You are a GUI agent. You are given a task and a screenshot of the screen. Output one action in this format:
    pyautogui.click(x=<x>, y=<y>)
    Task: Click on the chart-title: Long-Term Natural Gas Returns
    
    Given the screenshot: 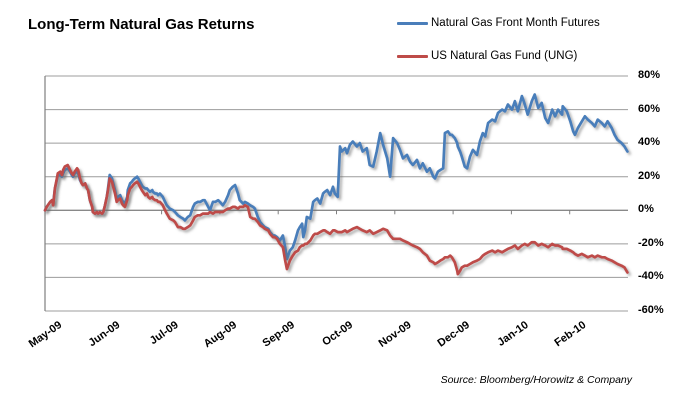 What is the action you would take?
    pyautogui.click(x=141, y=24)
    